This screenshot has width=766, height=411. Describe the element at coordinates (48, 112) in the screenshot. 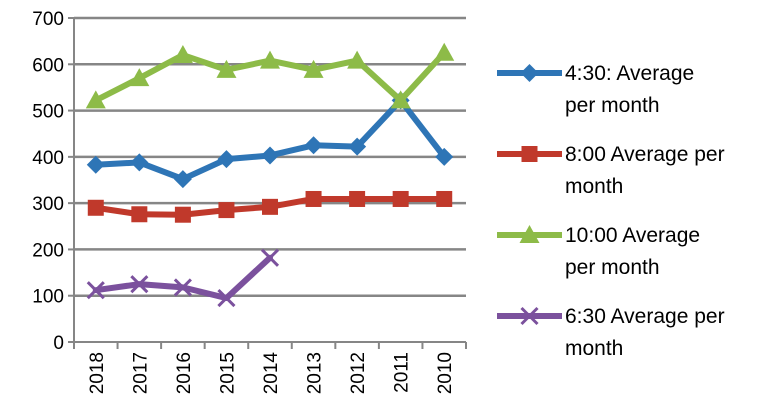

I see `y-tick-label: 500` at that location.